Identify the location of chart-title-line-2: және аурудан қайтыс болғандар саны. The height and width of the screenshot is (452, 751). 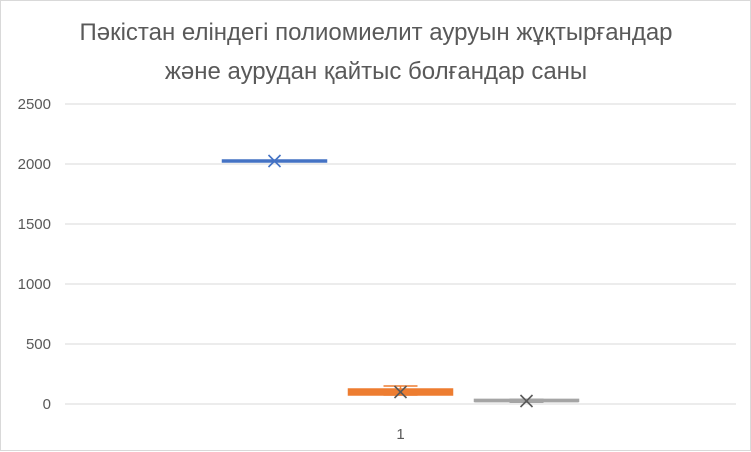
(376, 71).